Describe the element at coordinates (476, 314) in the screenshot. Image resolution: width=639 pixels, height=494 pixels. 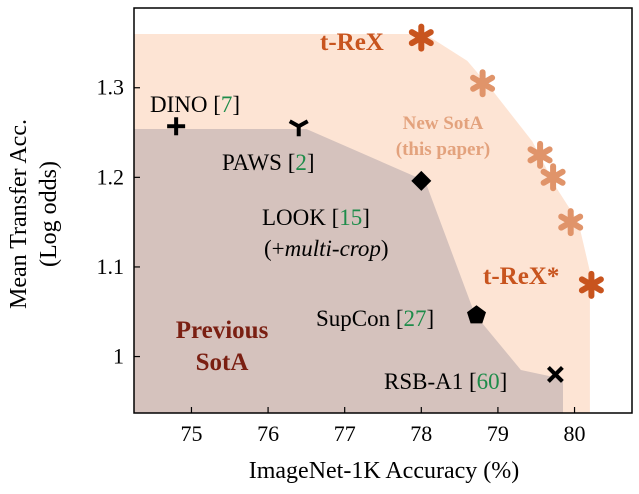
I see `supcon-marker` at that location.